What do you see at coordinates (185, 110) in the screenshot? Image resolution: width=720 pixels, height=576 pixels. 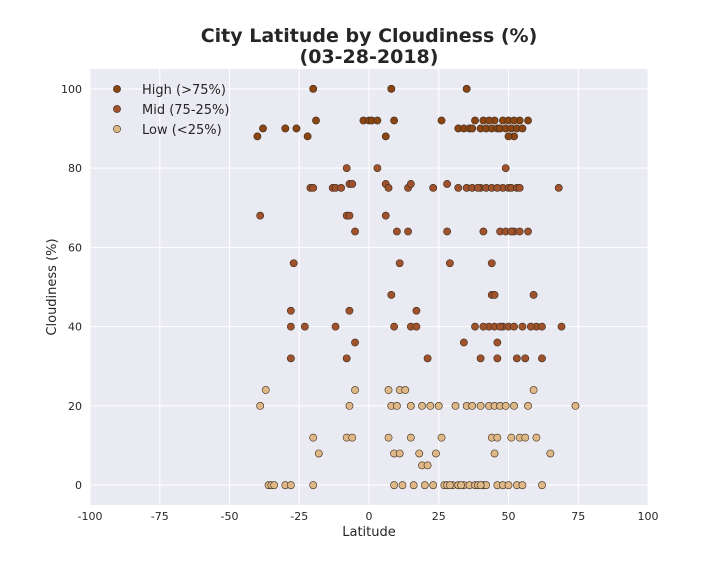 I see `legend-label: Mid (75-25%)` at bounding box center [185, 110].